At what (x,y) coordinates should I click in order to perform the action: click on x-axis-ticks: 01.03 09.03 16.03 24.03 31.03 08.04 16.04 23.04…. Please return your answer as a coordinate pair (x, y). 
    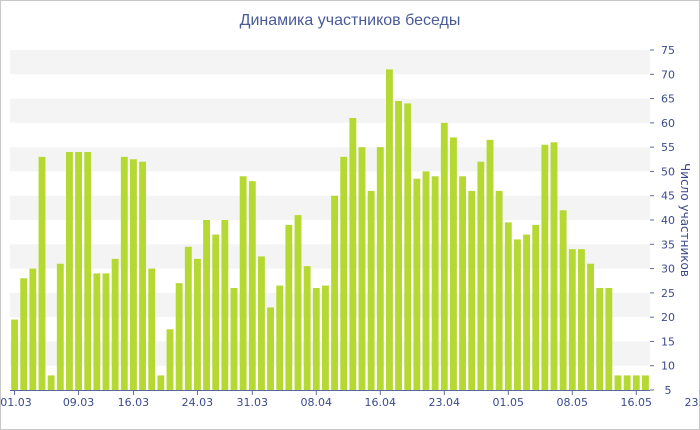
    Looking at the image, I should click on (350, 399).